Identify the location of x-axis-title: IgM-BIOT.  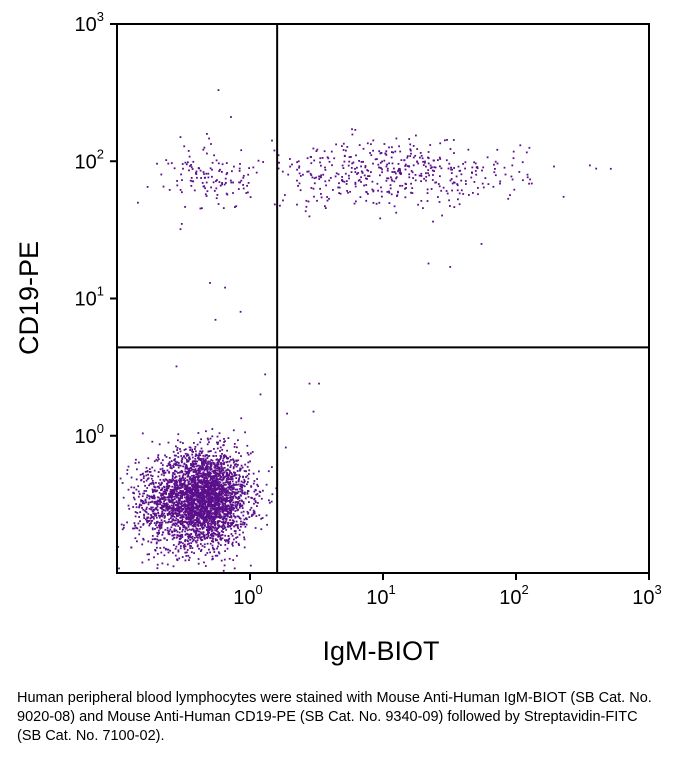
(380, 651).